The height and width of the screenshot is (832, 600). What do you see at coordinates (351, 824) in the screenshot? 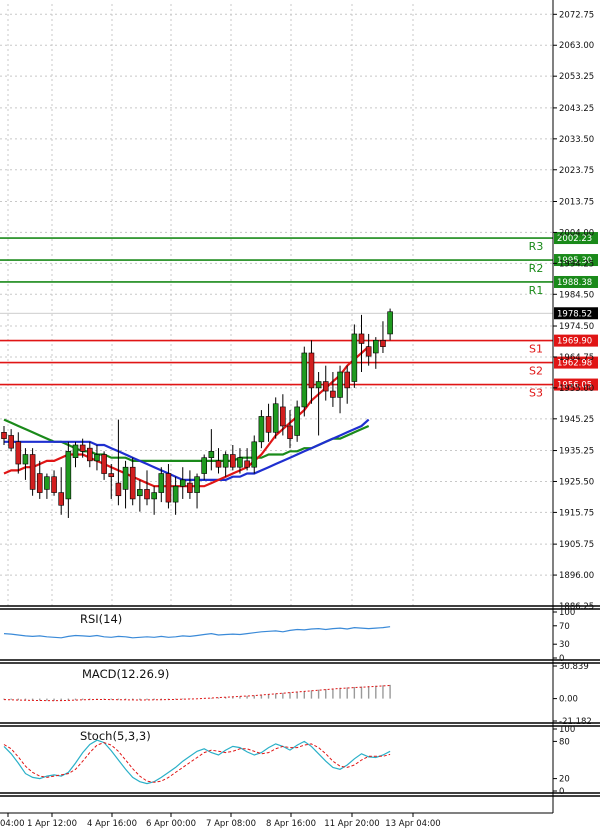
I see `x-tick-label: 11 Apr 20:00` at bounding box center [351, 824].